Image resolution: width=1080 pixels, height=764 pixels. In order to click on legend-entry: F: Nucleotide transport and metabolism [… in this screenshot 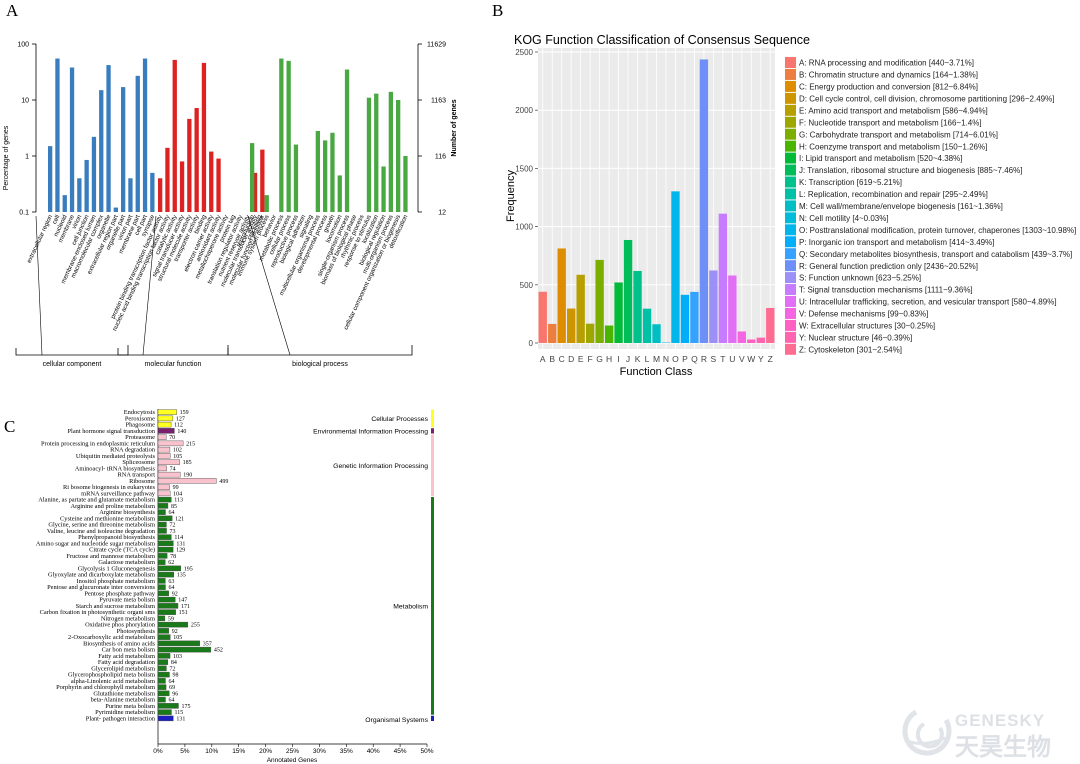, I will do `click(890, 122)`.